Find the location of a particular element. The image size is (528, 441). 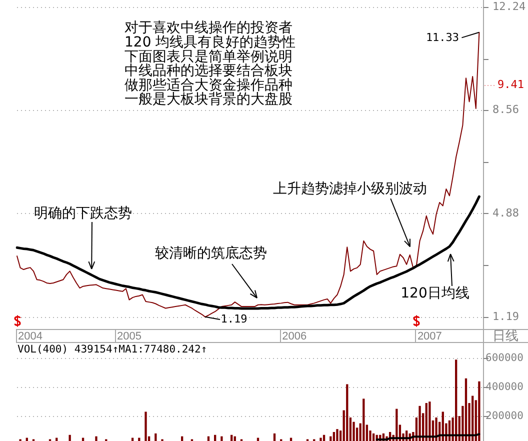

text: 9.41 is located at coordinates (511, 84).